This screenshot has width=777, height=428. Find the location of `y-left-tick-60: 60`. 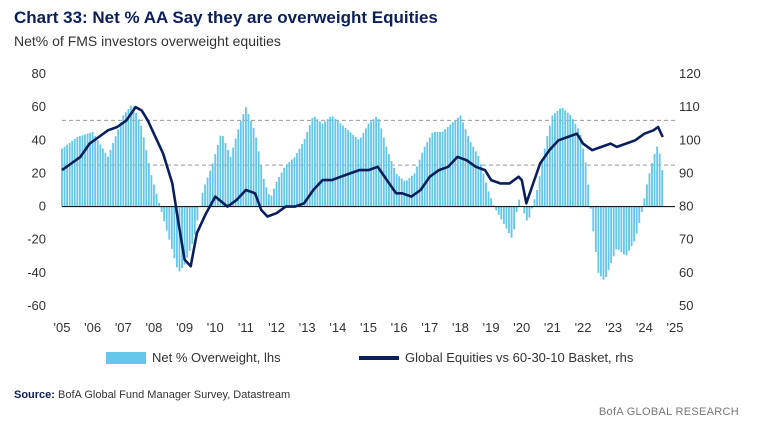

y-left-tick-60: 60 is located at coordinates (39, 106).